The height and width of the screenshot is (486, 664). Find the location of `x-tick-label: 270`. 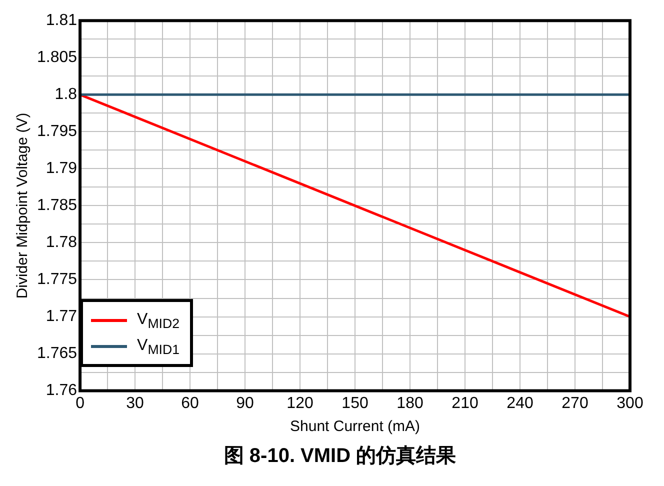

x-tick-label: 270 is located at coordinates (575, 403).